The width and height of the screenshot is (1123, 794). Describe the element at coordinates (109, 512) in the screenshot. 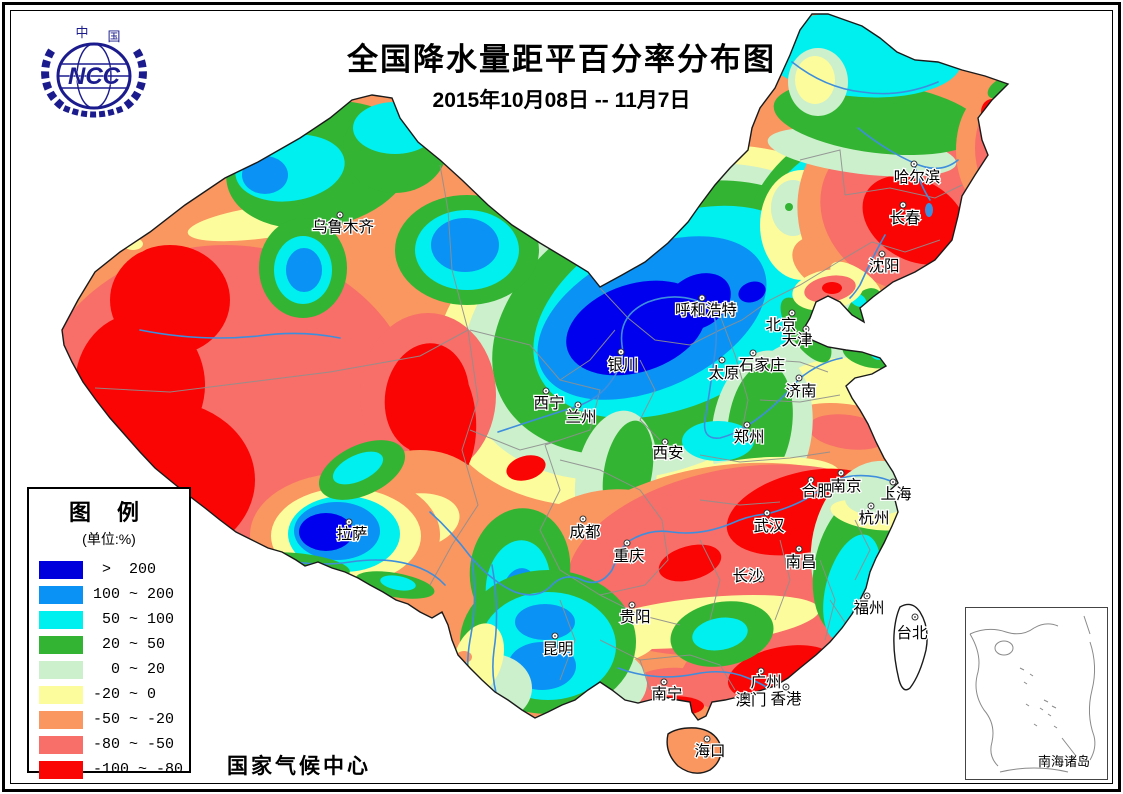

I see `legend-title: 图 例` at that location.